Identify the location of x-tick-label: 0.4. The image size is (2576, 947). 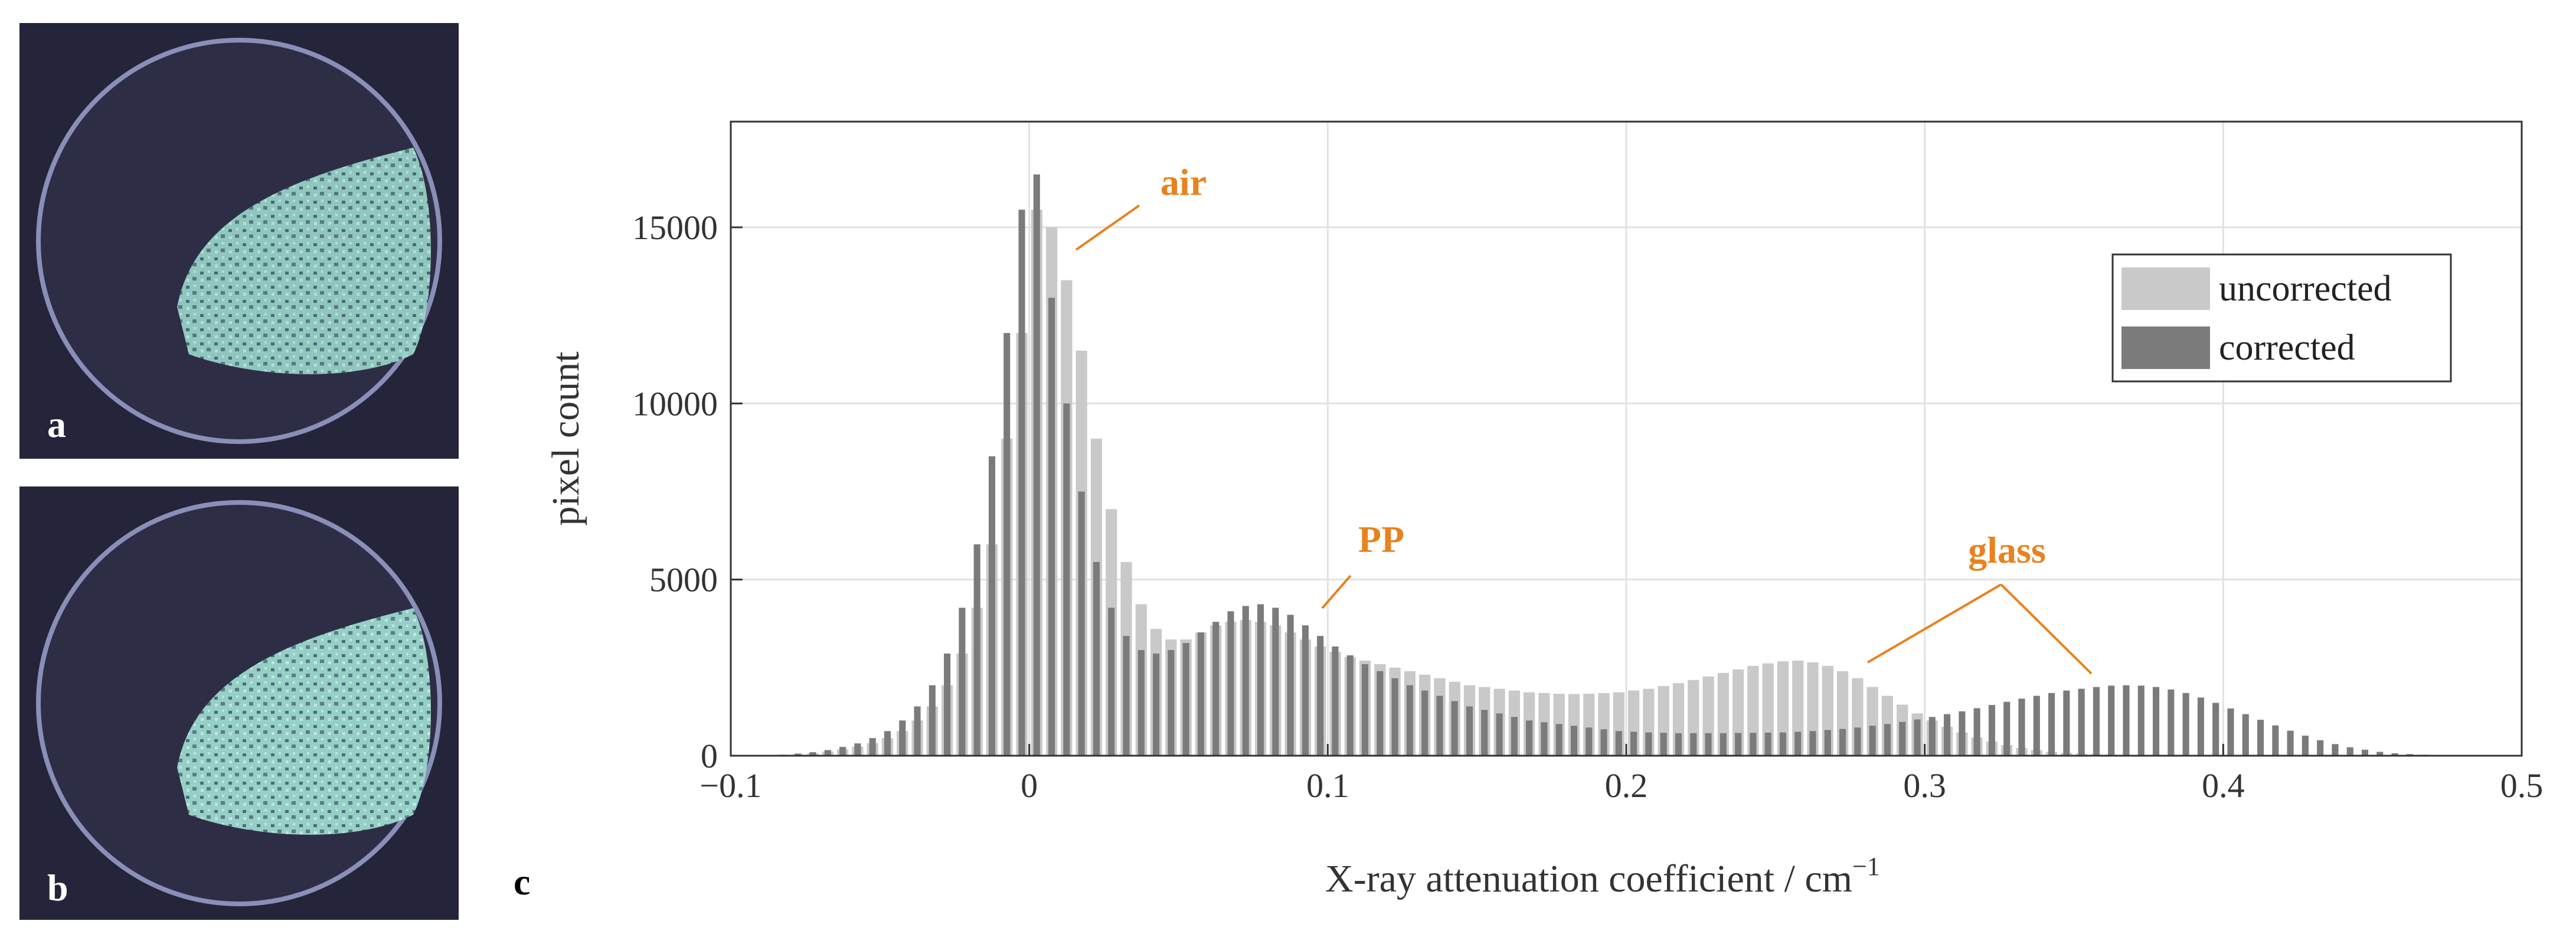
(2223, 785).